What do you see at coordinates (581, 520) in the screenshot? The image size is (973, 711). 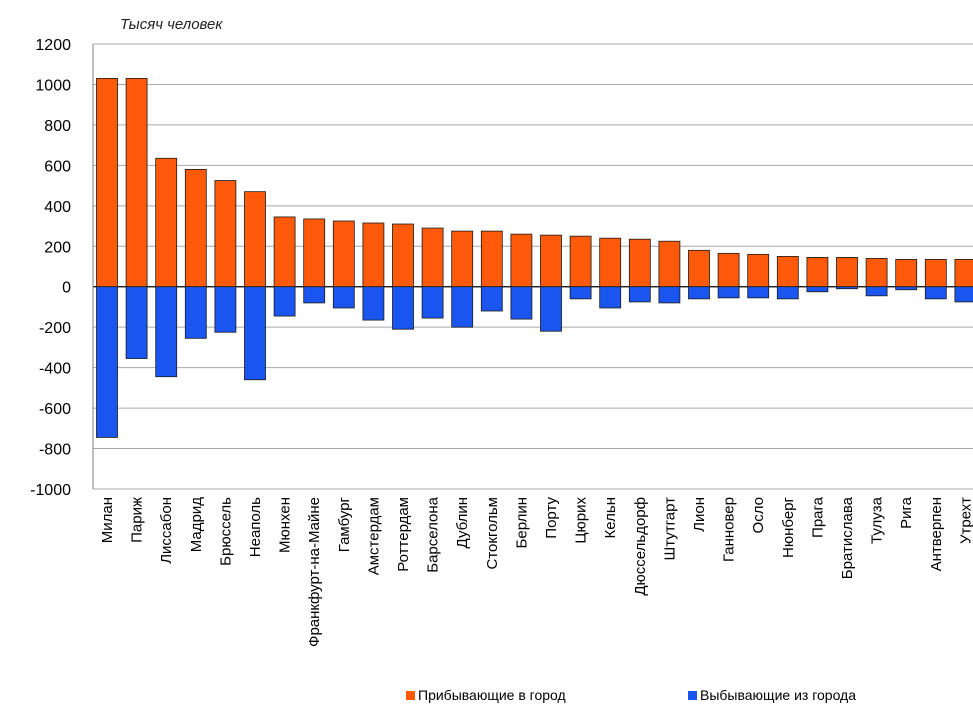 I see `x-tick-label: Цюрих` at bounding box center [581, 520].